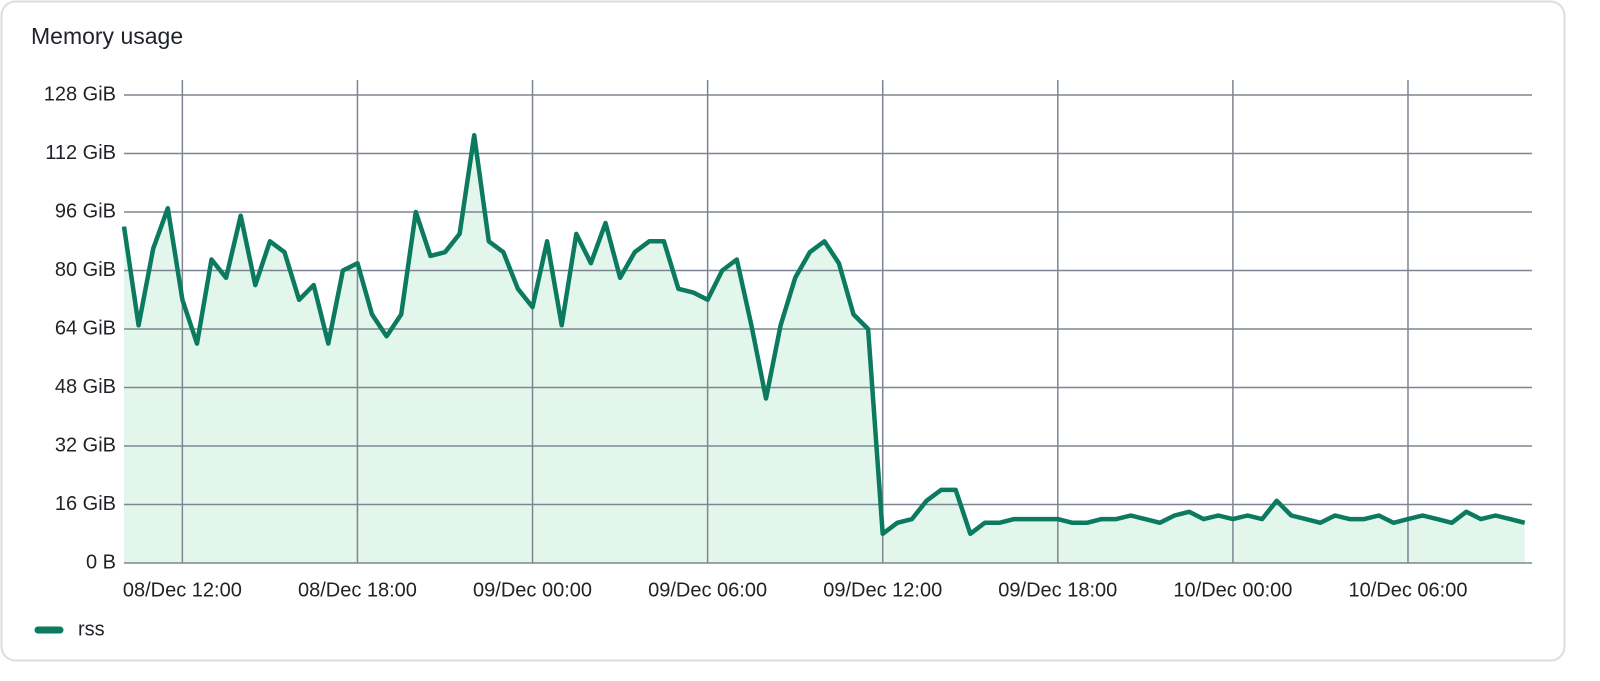 This screenshot has height=681, width=1600. Describe the element at coordinates (357, 590) in the screenshot. I see `x-tick-label: 08/Dec 18:00` at that location.